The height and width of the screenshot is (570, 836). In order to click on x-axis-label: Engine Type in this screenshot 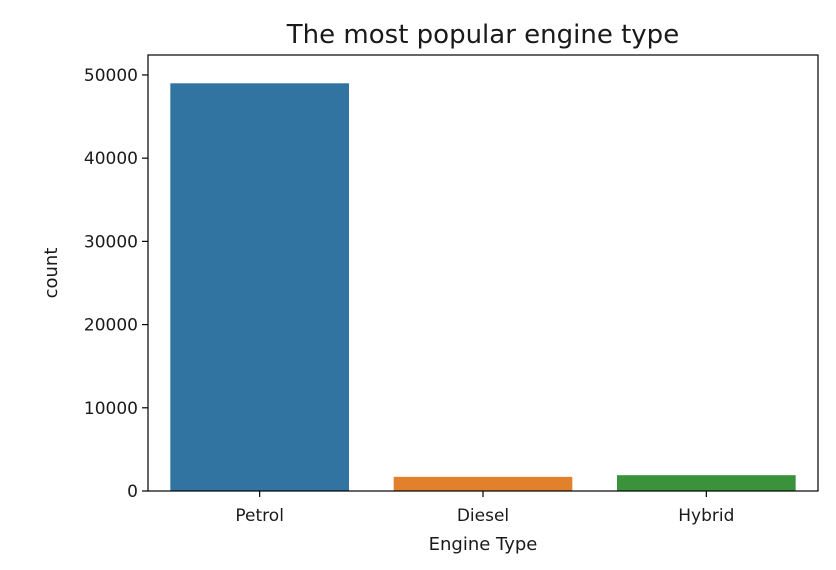, I will do `click(483, 544)`.